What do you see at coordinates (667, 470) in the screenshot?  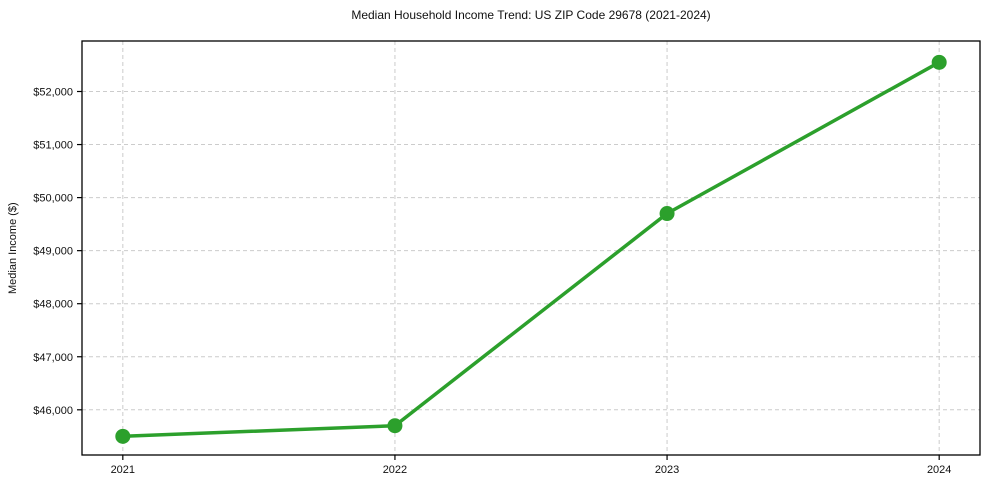 I see `x-tick-label: 2023` at bounding box center [667, 470].